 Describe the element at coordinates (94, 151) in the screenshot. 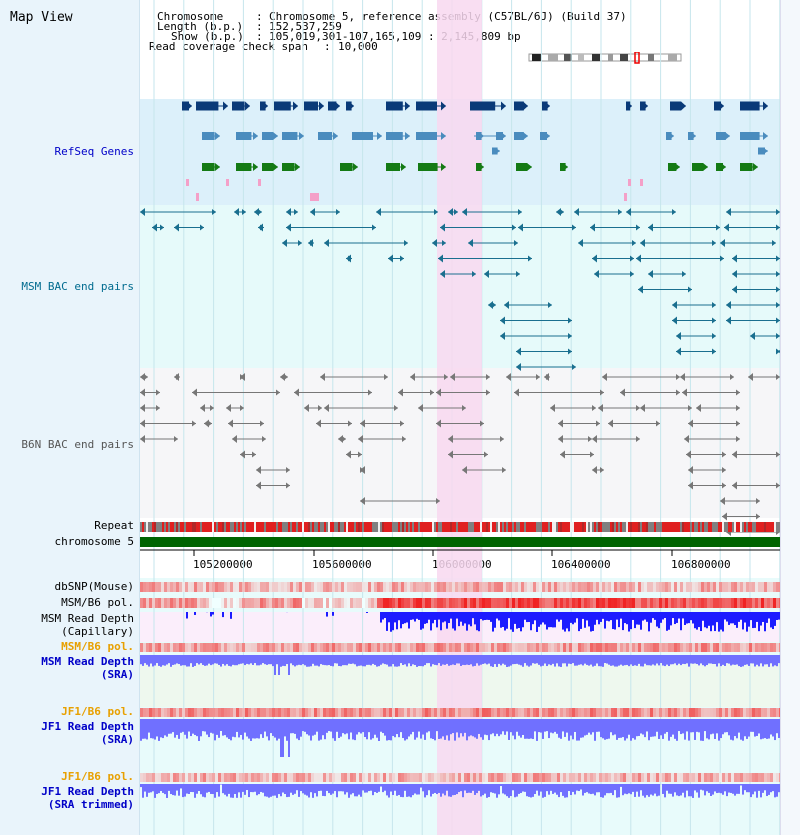

I see `label-refseq-genes: RefSeq Genes` at that location.